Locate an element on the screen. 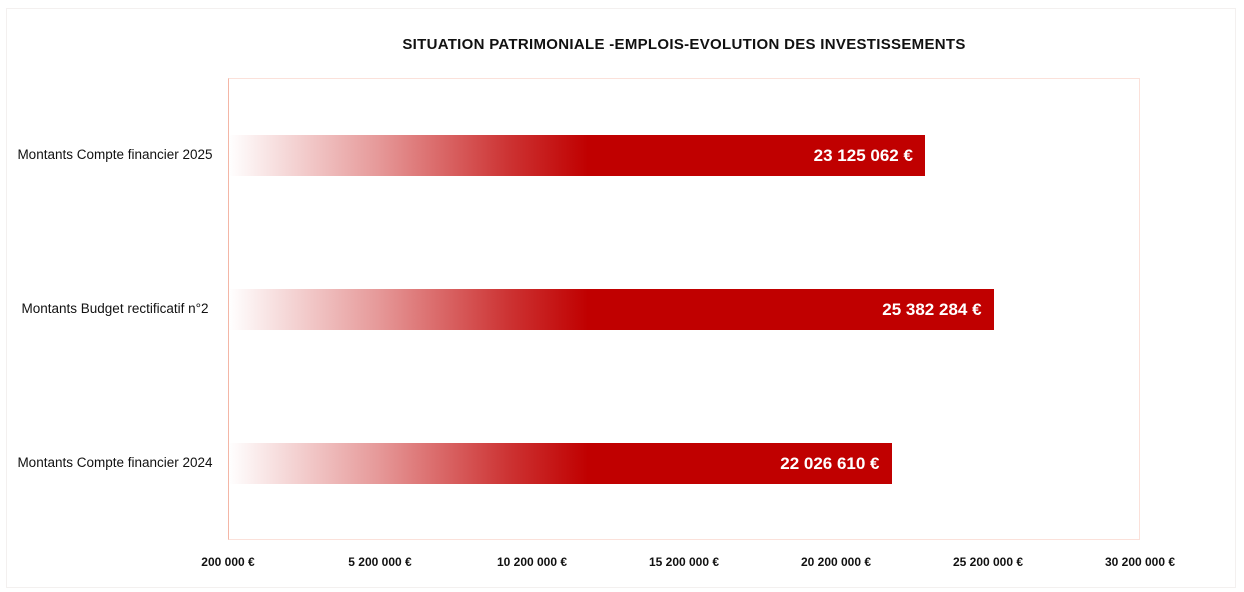 The height and width of the screenshot is (592, 1244). x-tick-label: 200 000 € is located at coordinates (228, 562).